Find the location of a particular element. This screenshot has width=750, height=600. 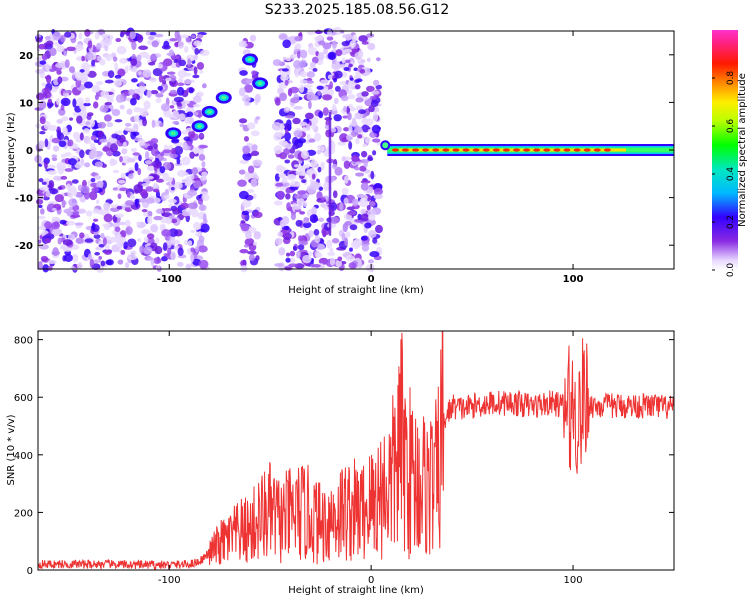

y-tick-label: 0 is located at coordinates (29, 151).